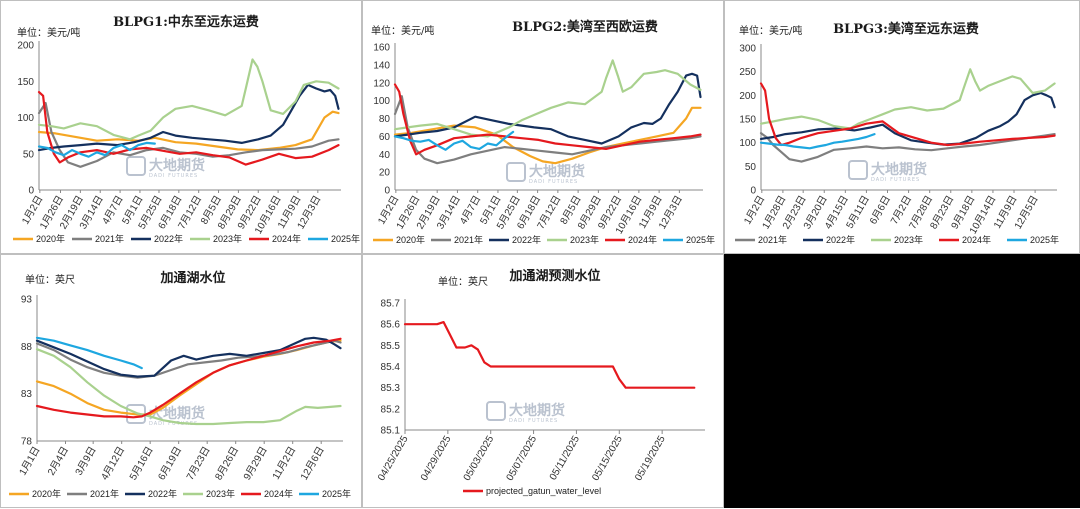  I want to click on legend-label: projected_gatun_water_level, so click(543, 491).